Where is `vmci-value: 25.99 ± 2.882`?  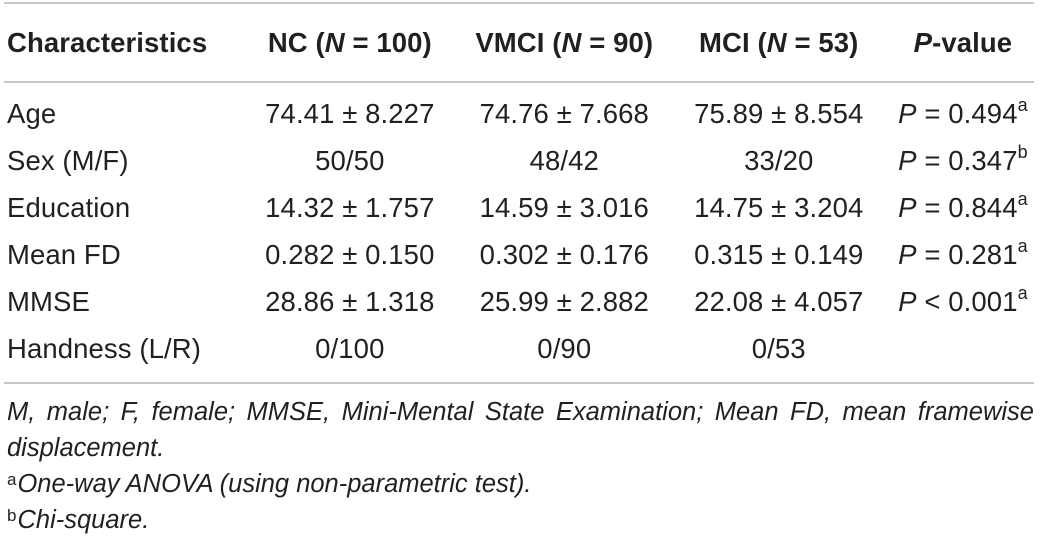
vmci-value: 25.99 ± 2.882 is located at coordinates (564, 301).